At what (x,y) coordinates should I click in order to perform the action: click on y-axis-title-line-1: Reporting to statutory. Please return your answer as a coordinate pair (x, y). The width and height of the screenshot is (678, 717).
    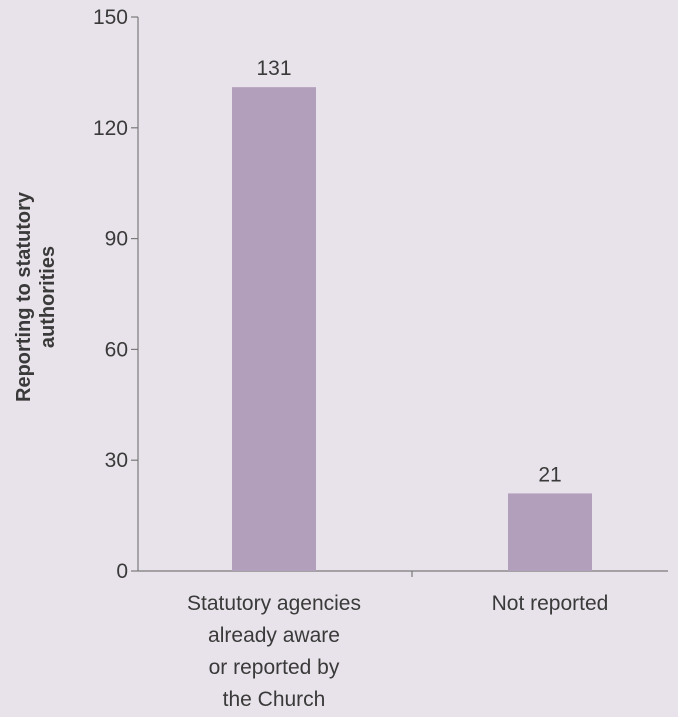
    Looking at the image, I should click on (24, 296).